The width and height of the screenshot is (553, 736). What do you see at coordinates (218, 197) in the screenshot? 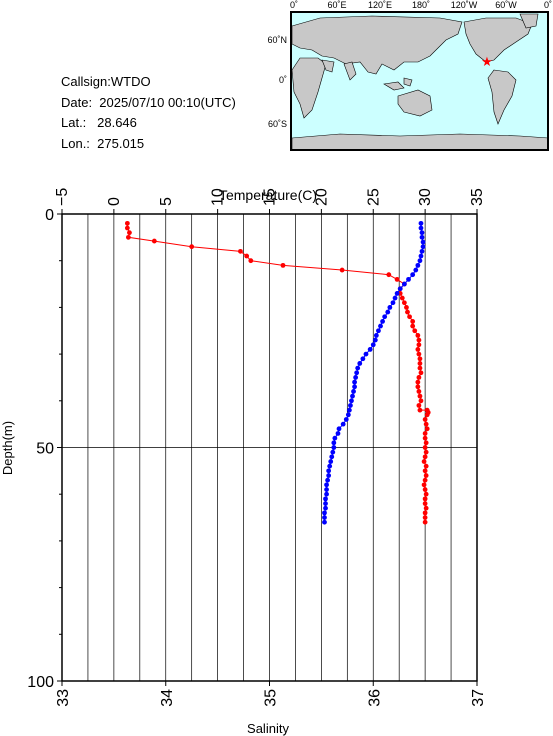
I see `temperature-tick-label: 10` at bounding box center [218, 197].